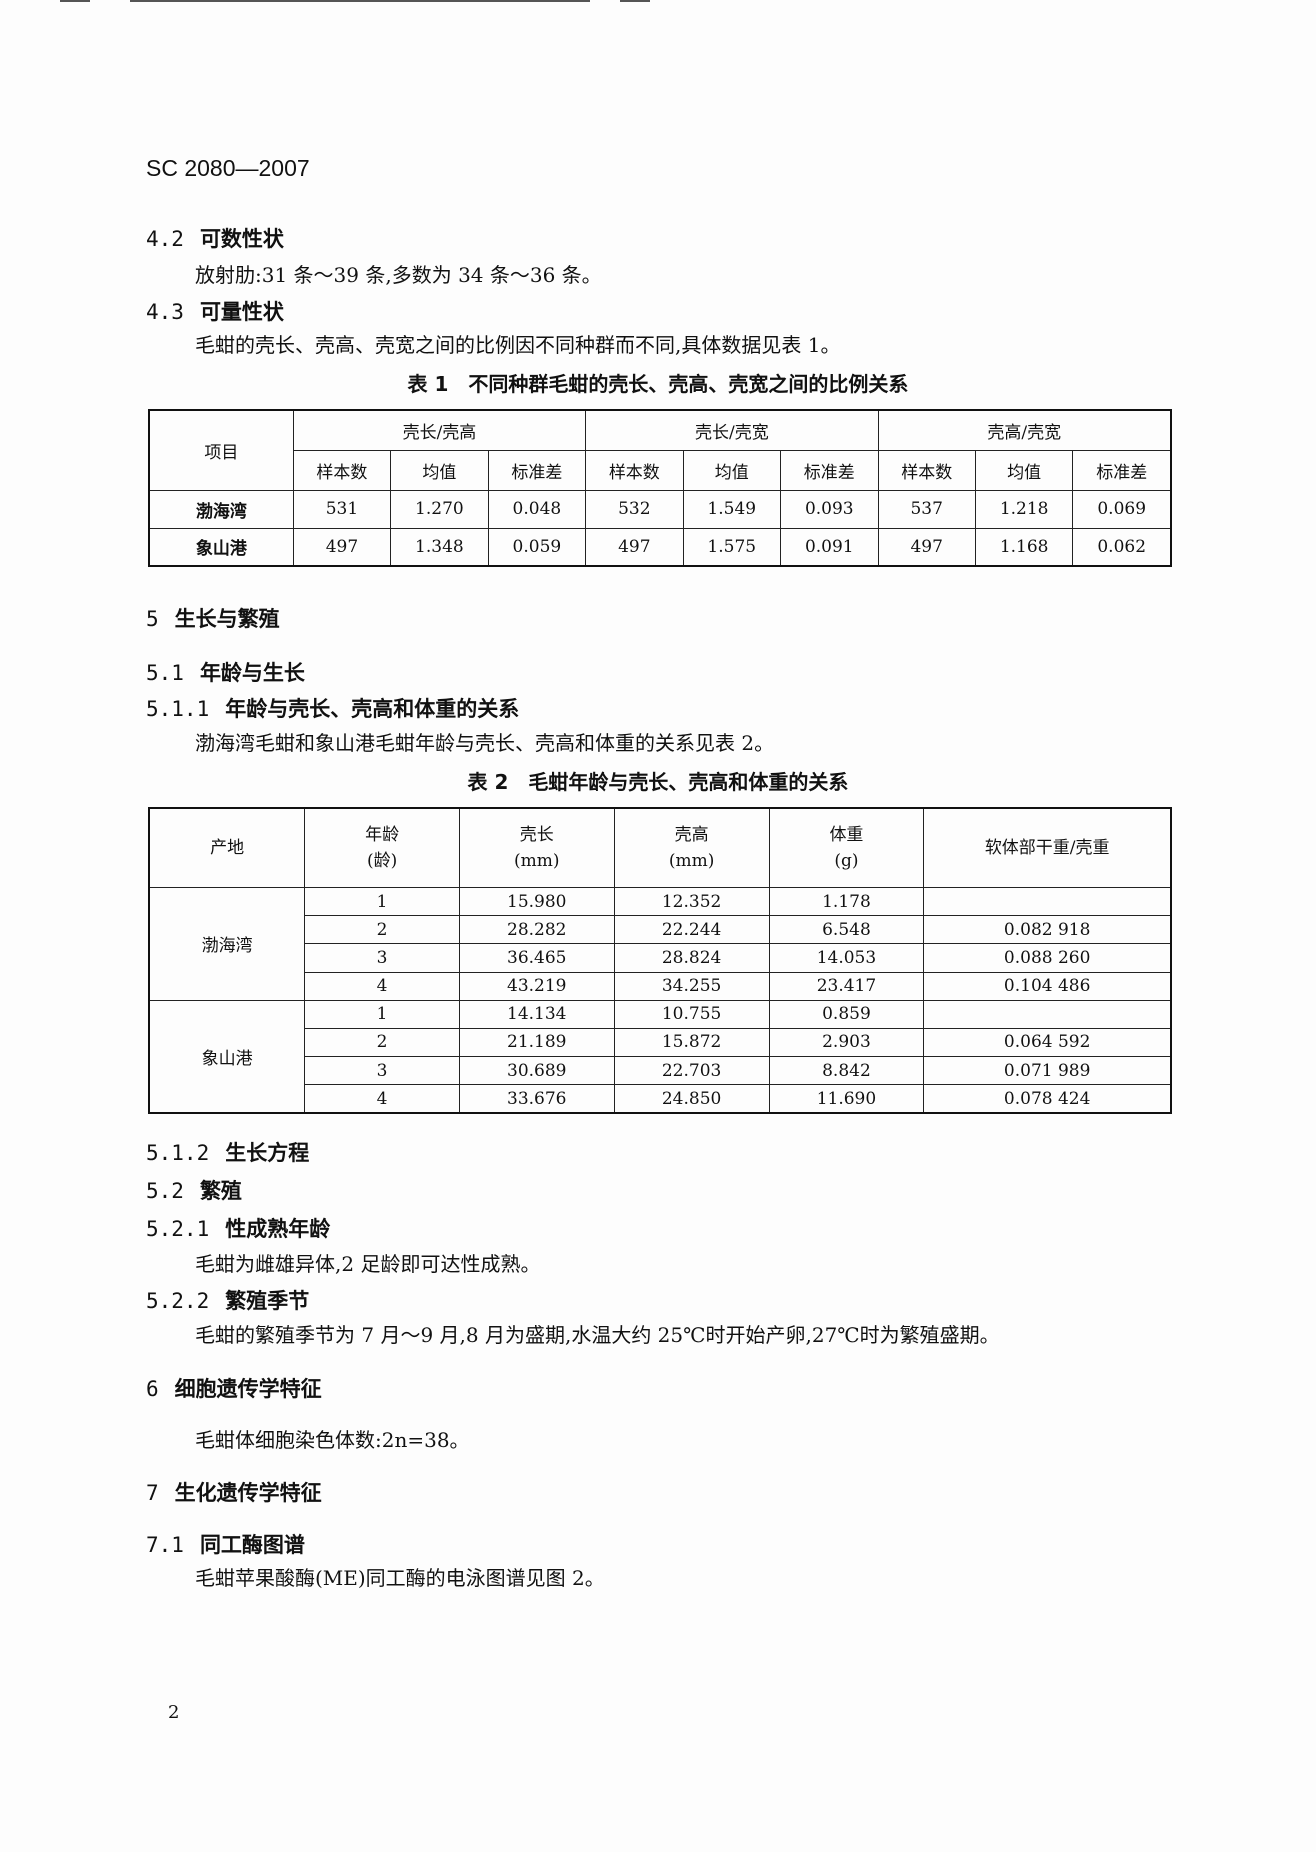 This screenshot has height=1852, width=1316. Describe the element at coordinates (439, 547) in the screenshot. I see `table-cell: 1.348` at that location.